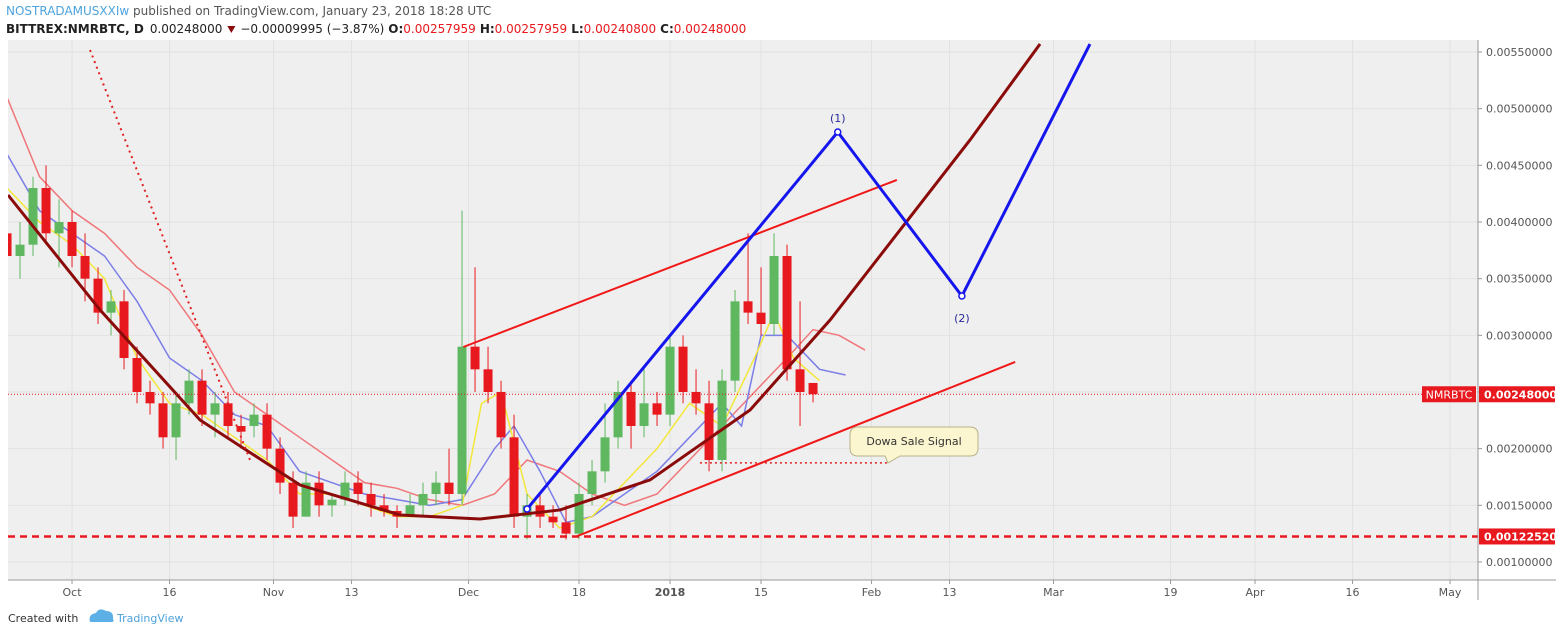 Image resolution: width=1556 pixels, height=640 pixels. I want to click on callout-box, so click(914, 445).